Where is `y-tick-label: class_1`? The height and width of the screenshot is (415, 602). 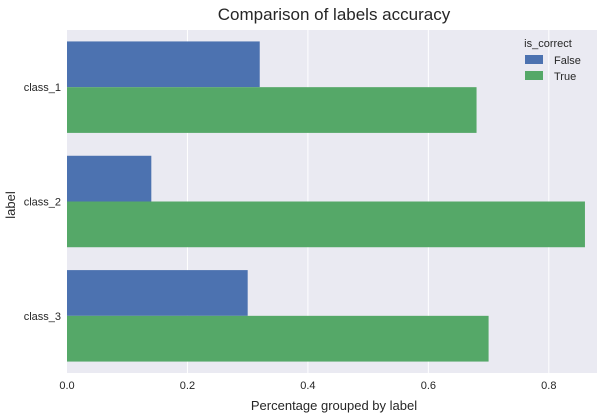
y-tick-label: class_1 is located at coordinates (42, 88).